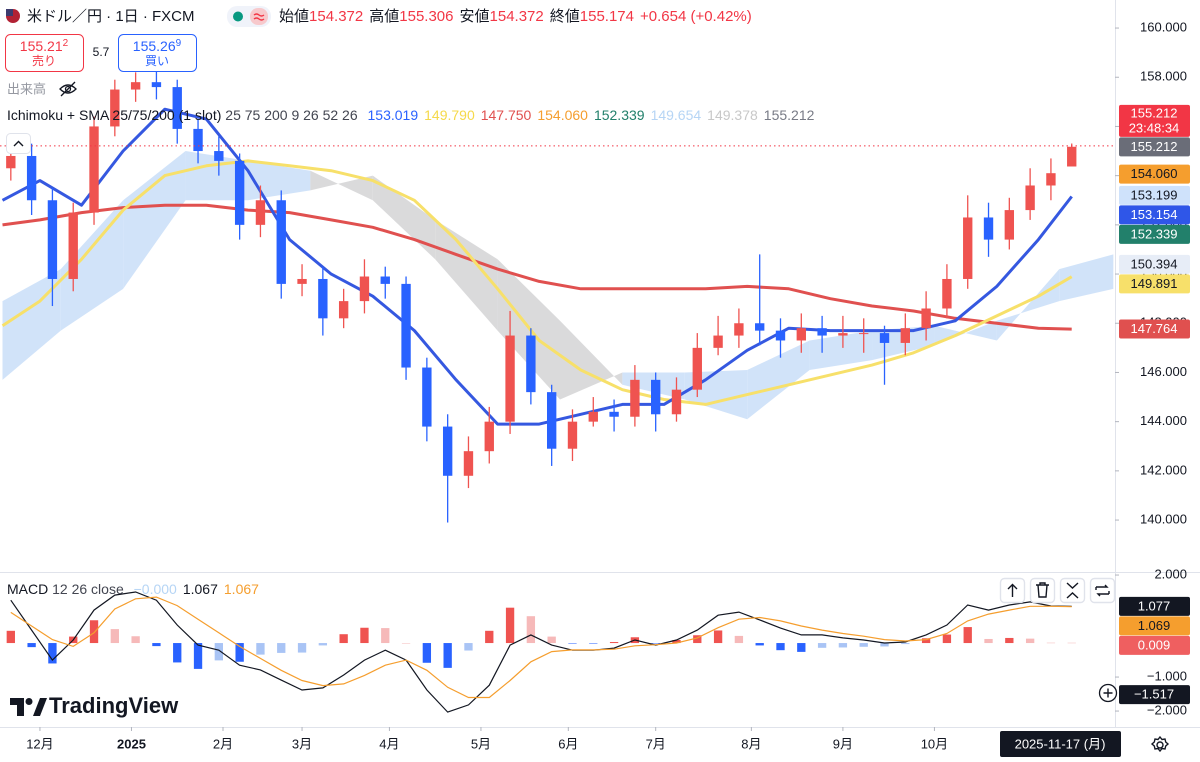 The image size is (1200, 762). Describe the element at coordinates (114, 115) in the screenshot. I see `indicator-name: Ichimoku + SMA 25/75/200 (1 slot)` at that location.